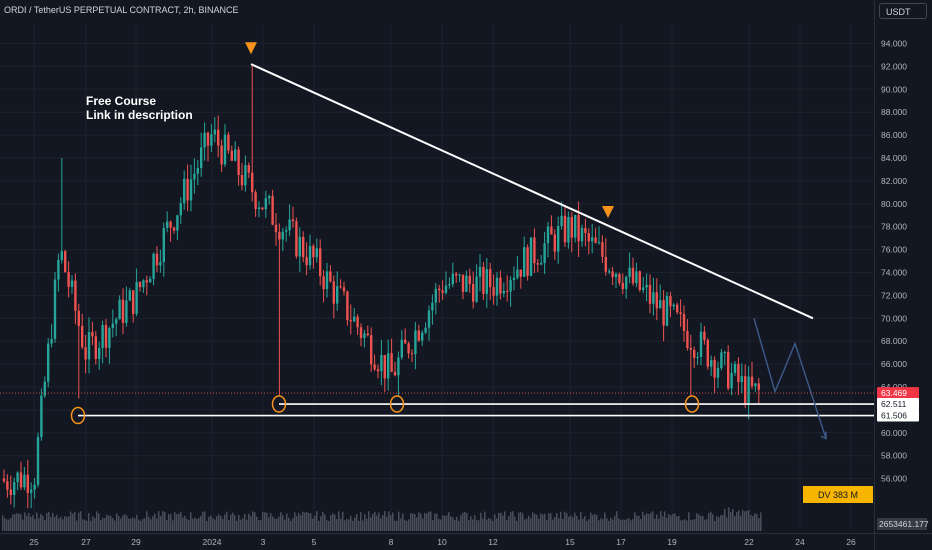 The image size is (932, 550). Describe the element at coordinates (86, 542) in the screenshot. I see `x-tick-label: 27` at that location.